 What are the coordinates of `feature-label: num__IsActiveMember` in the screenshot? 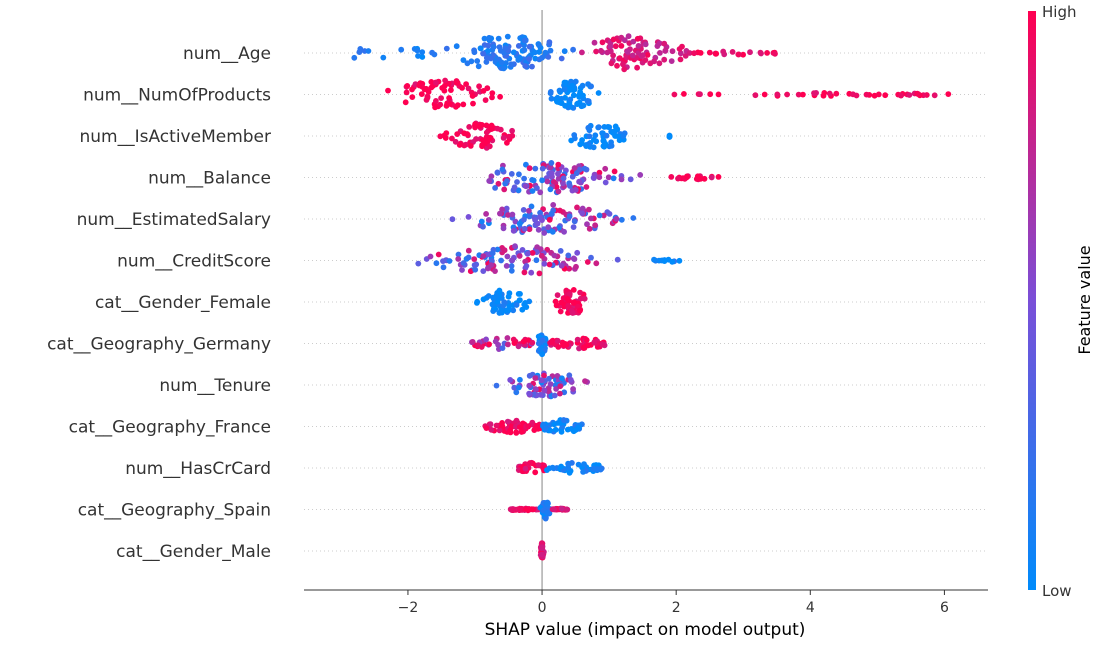 It's located at (176, 137).